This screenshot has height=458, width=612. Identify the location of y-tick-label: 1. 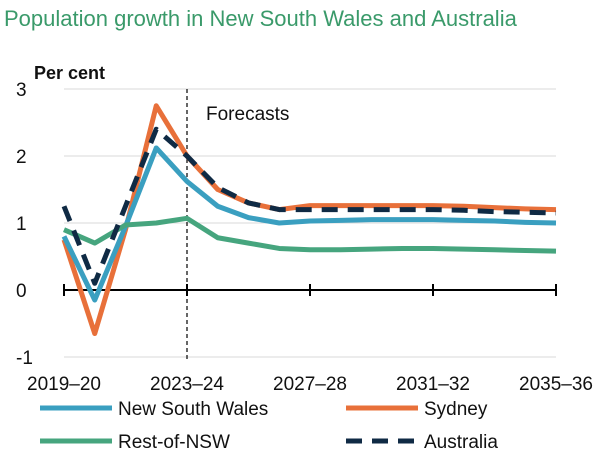
(21, 224).